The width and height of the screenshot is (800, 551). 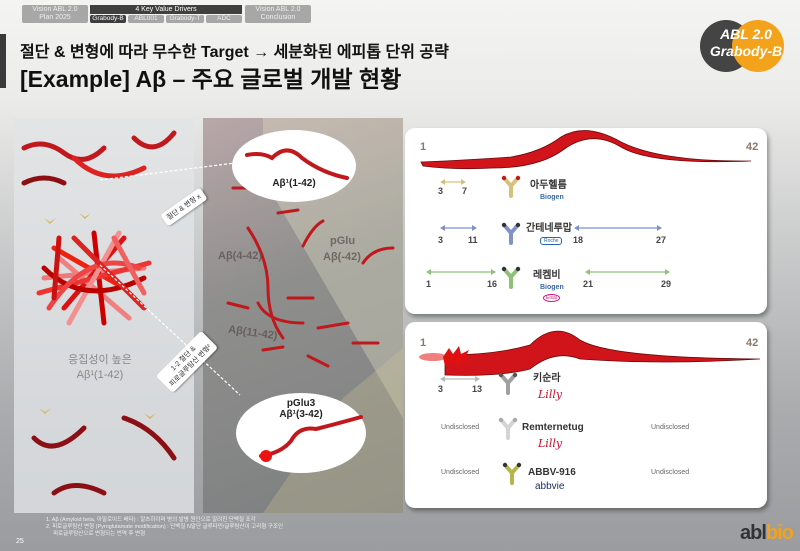 I want to click on tab-abl001: ABL001, so click(x=146, y=19).